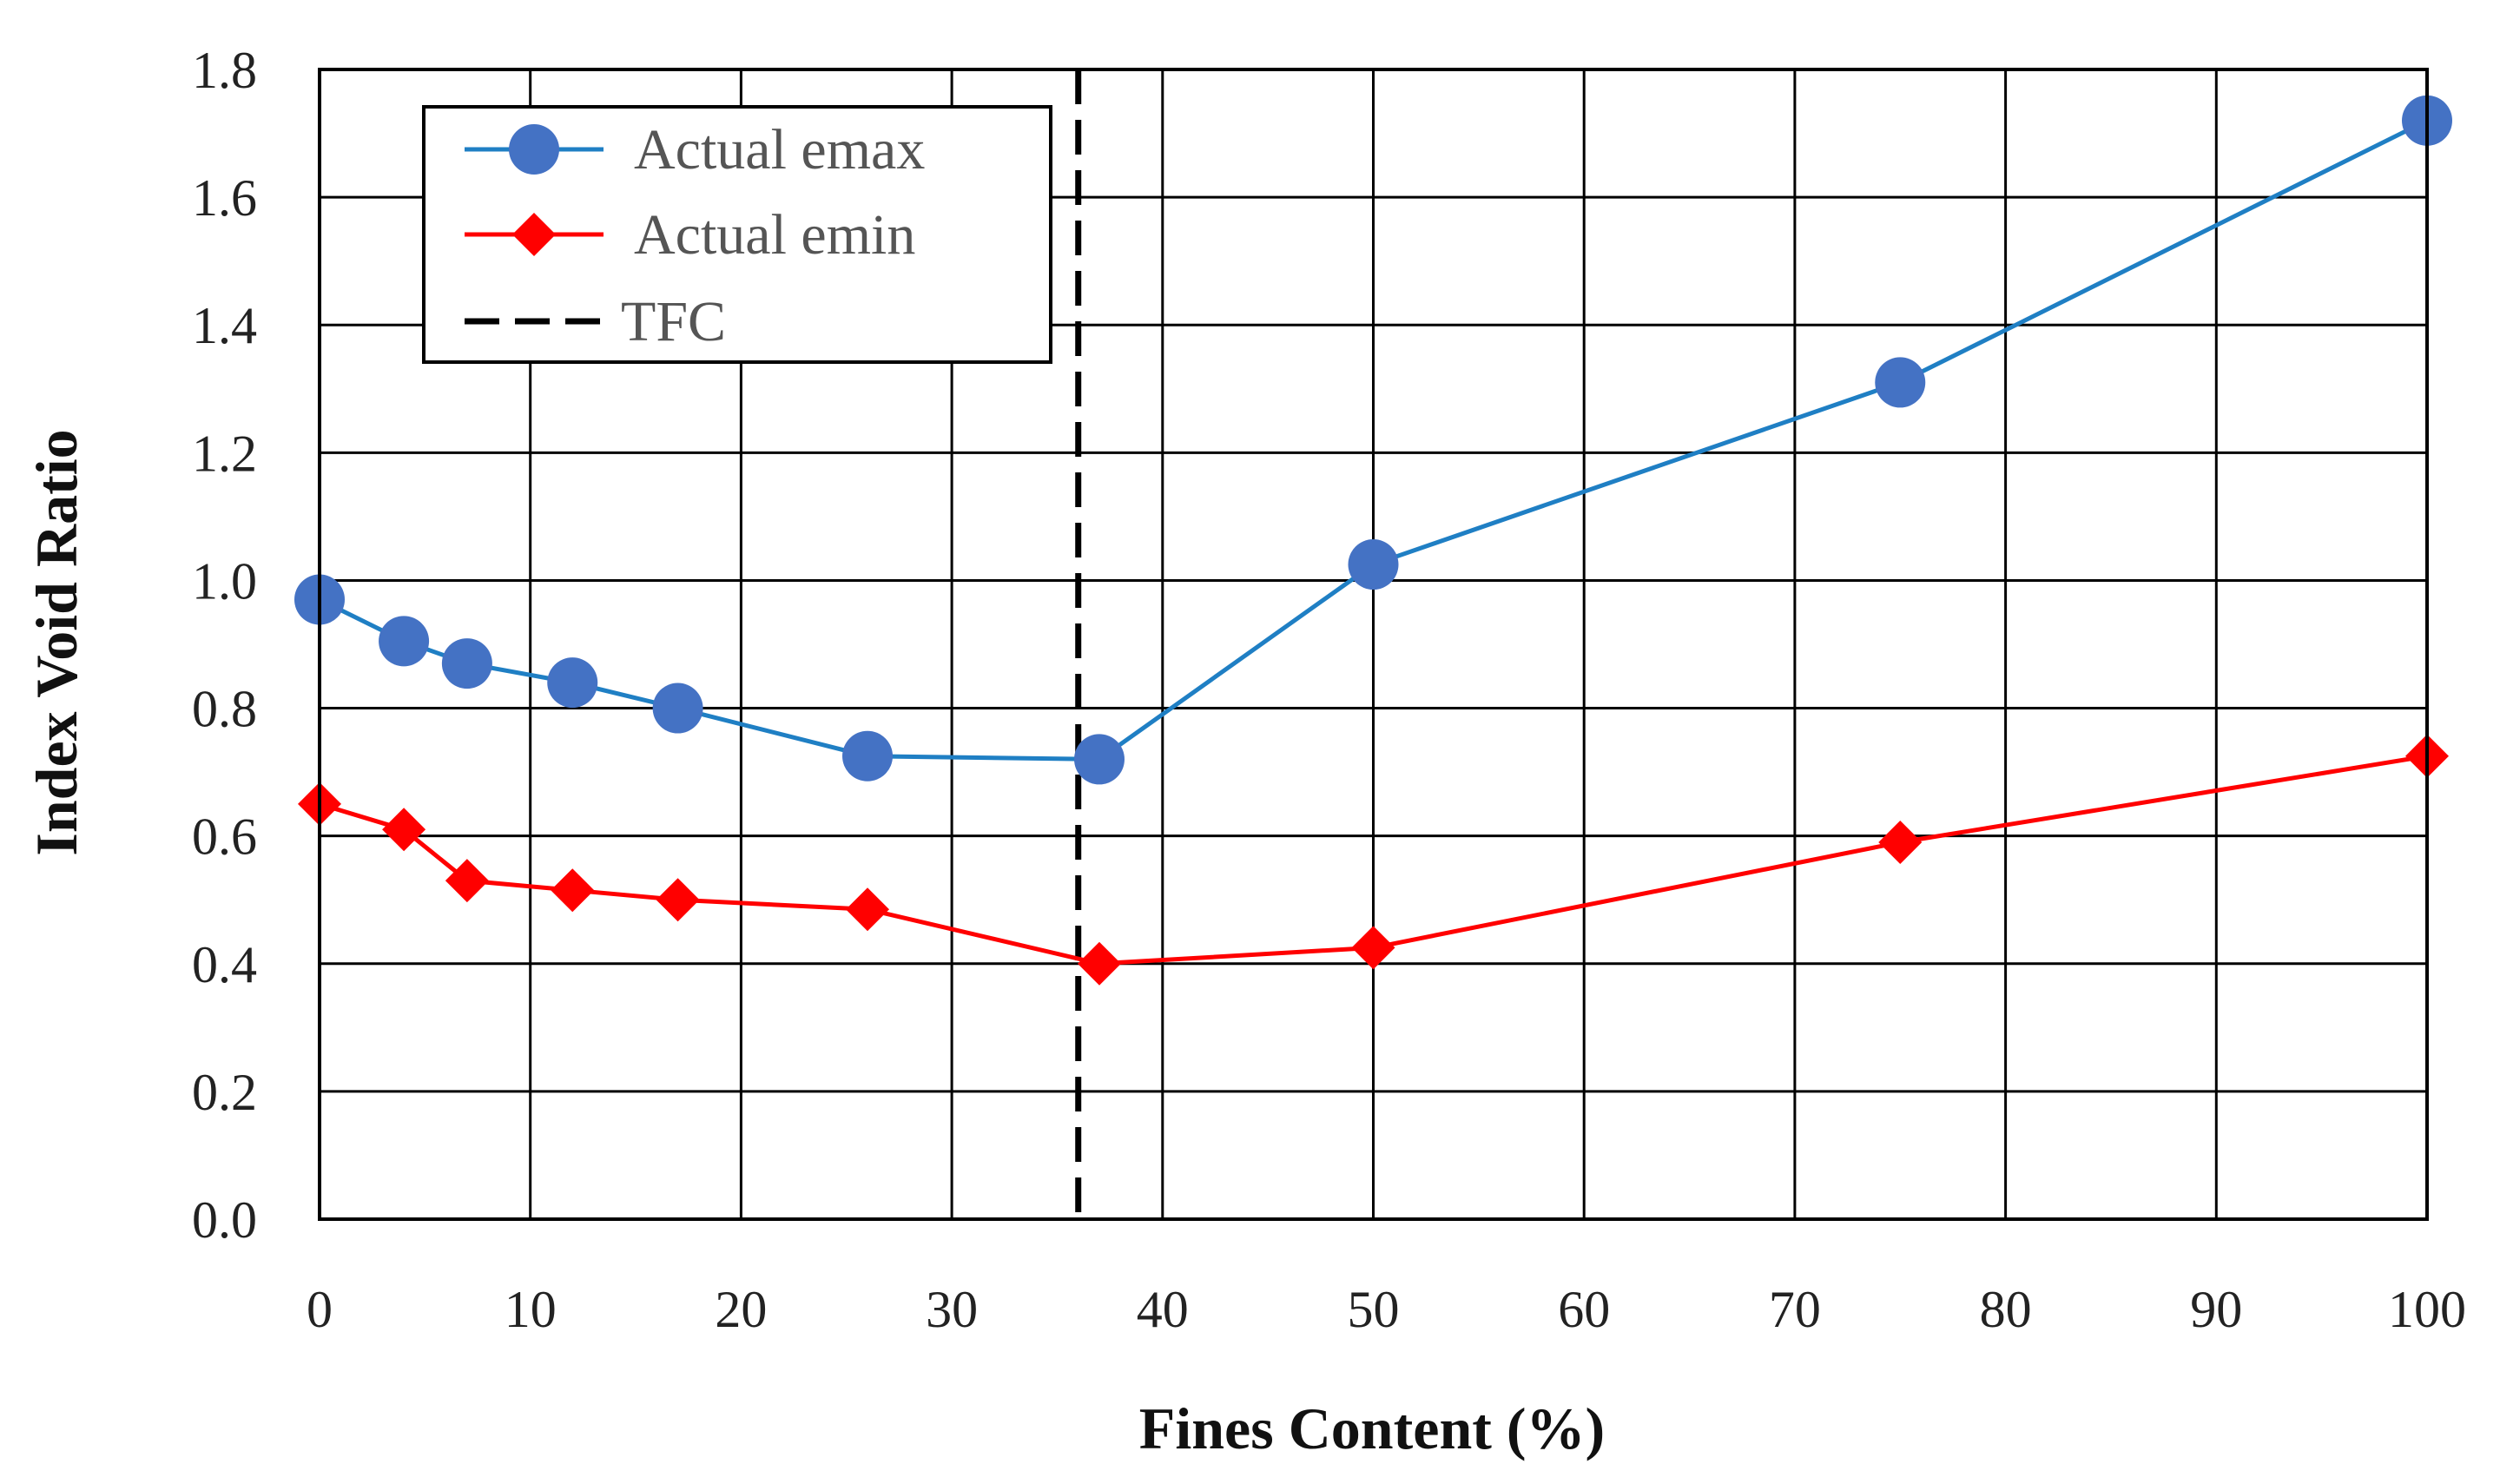 This screenshot has width=2500, height=1484. What do you see at coordinates (224, 453) in the screenshot?
I see `y-tick-label: 1.2` at bounding box center [224, 453].